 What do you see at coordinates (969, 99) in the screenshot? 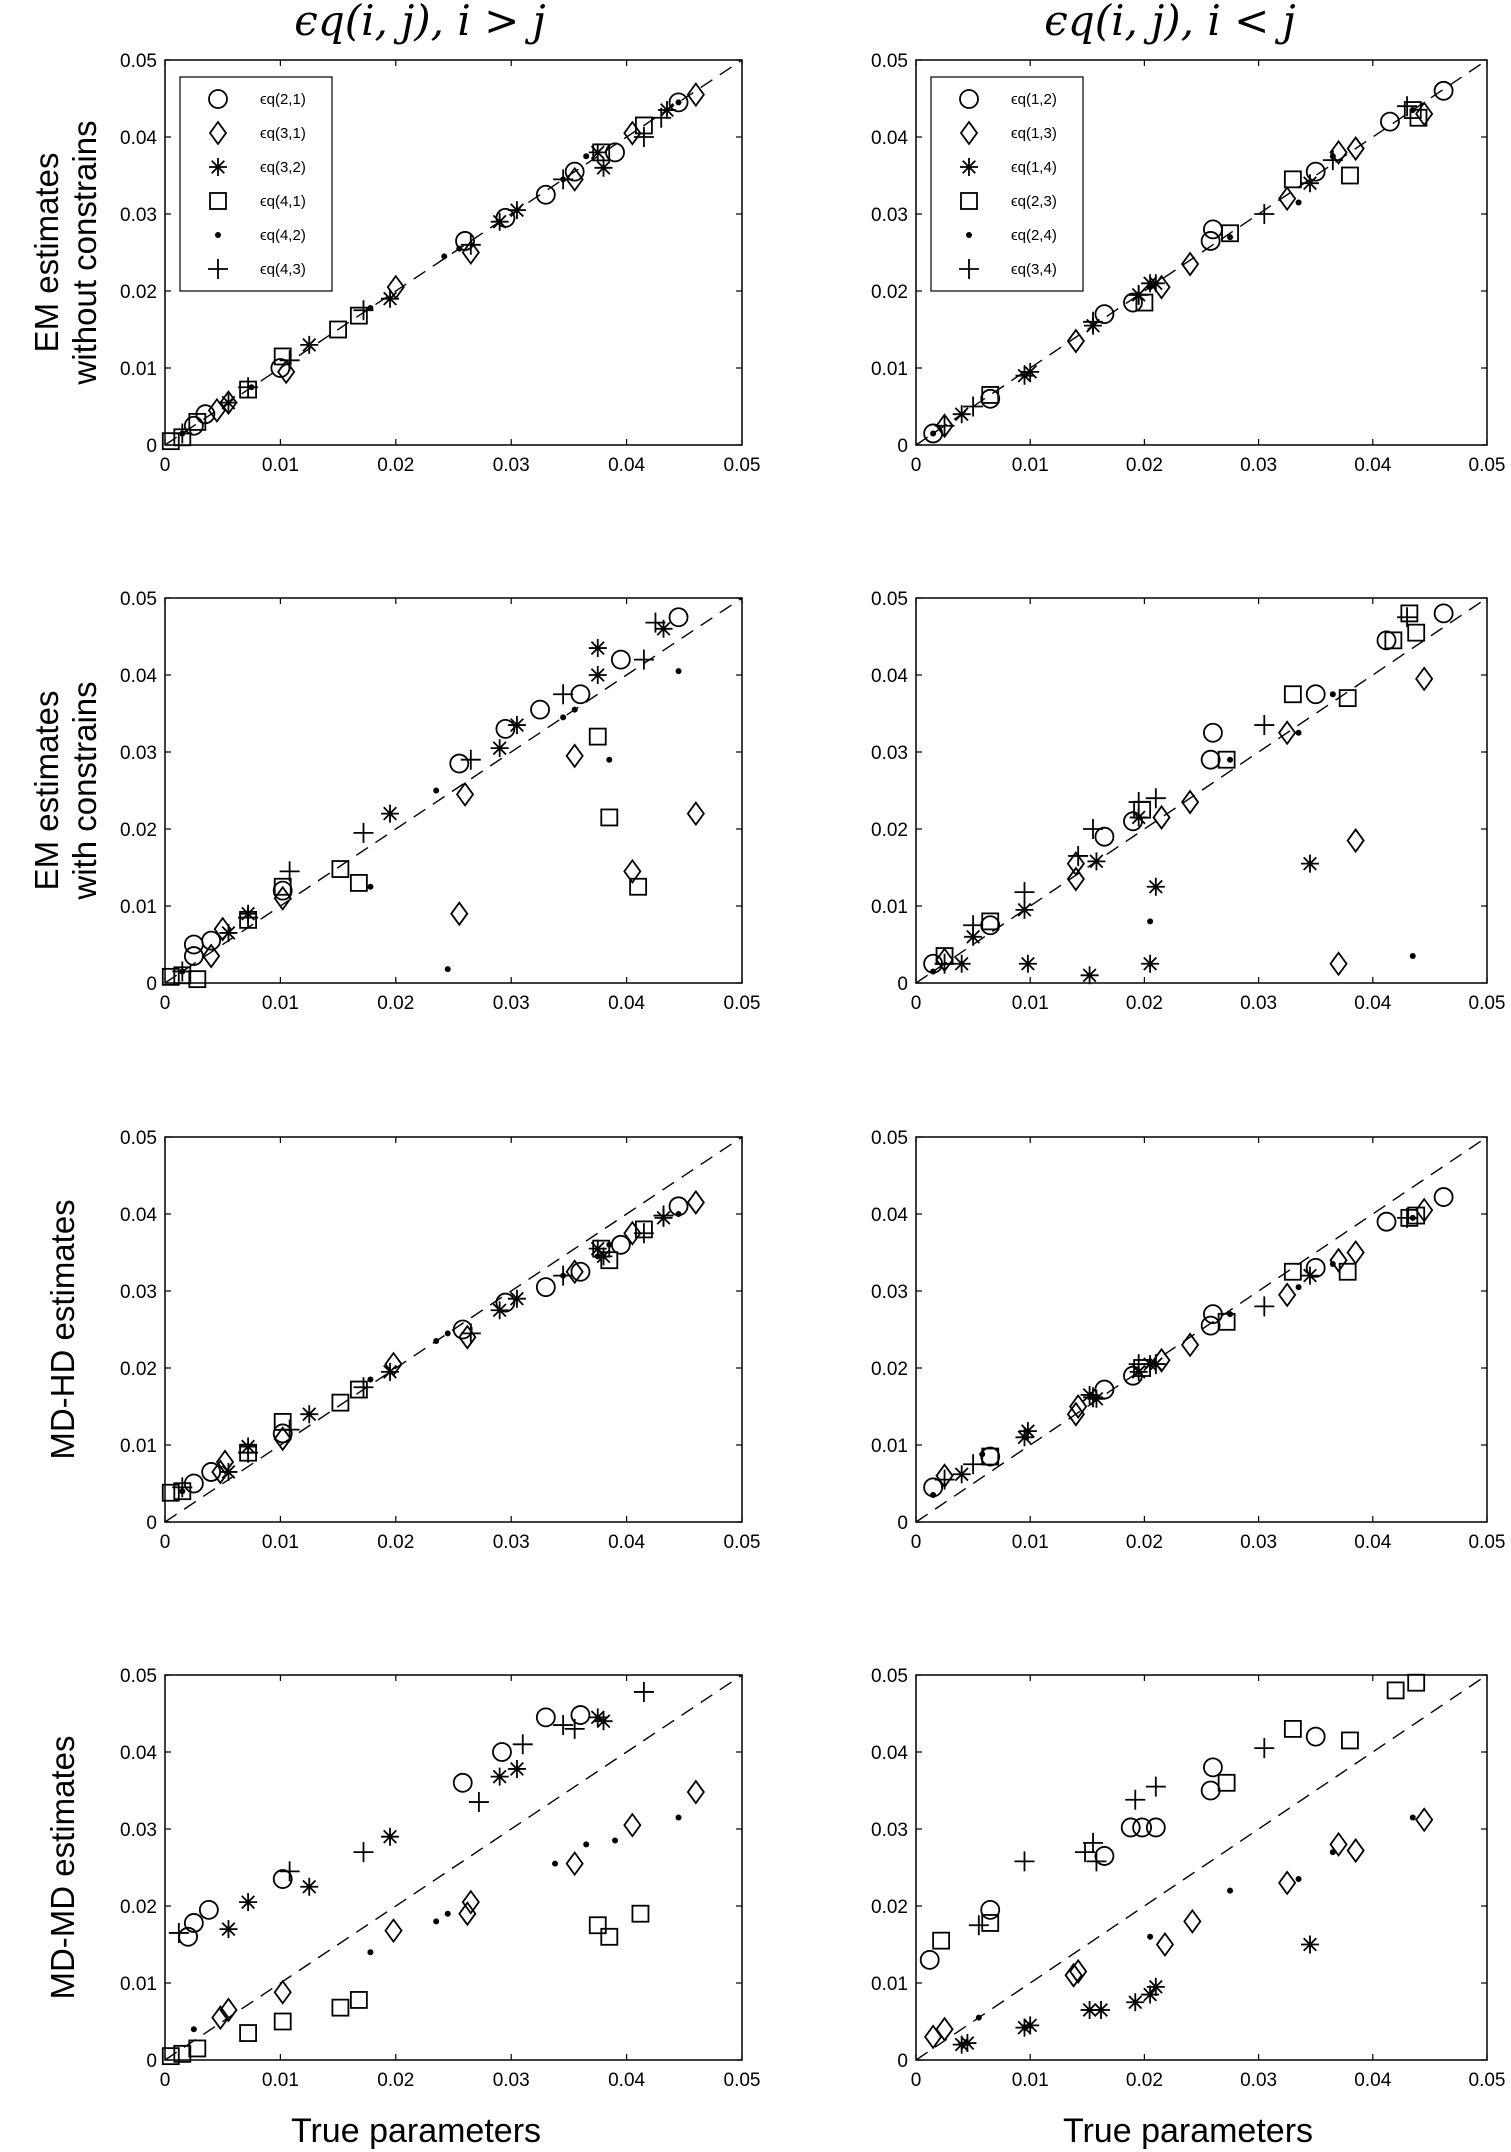
I see `legend-marker-circle` at bounding box center [969, 99].